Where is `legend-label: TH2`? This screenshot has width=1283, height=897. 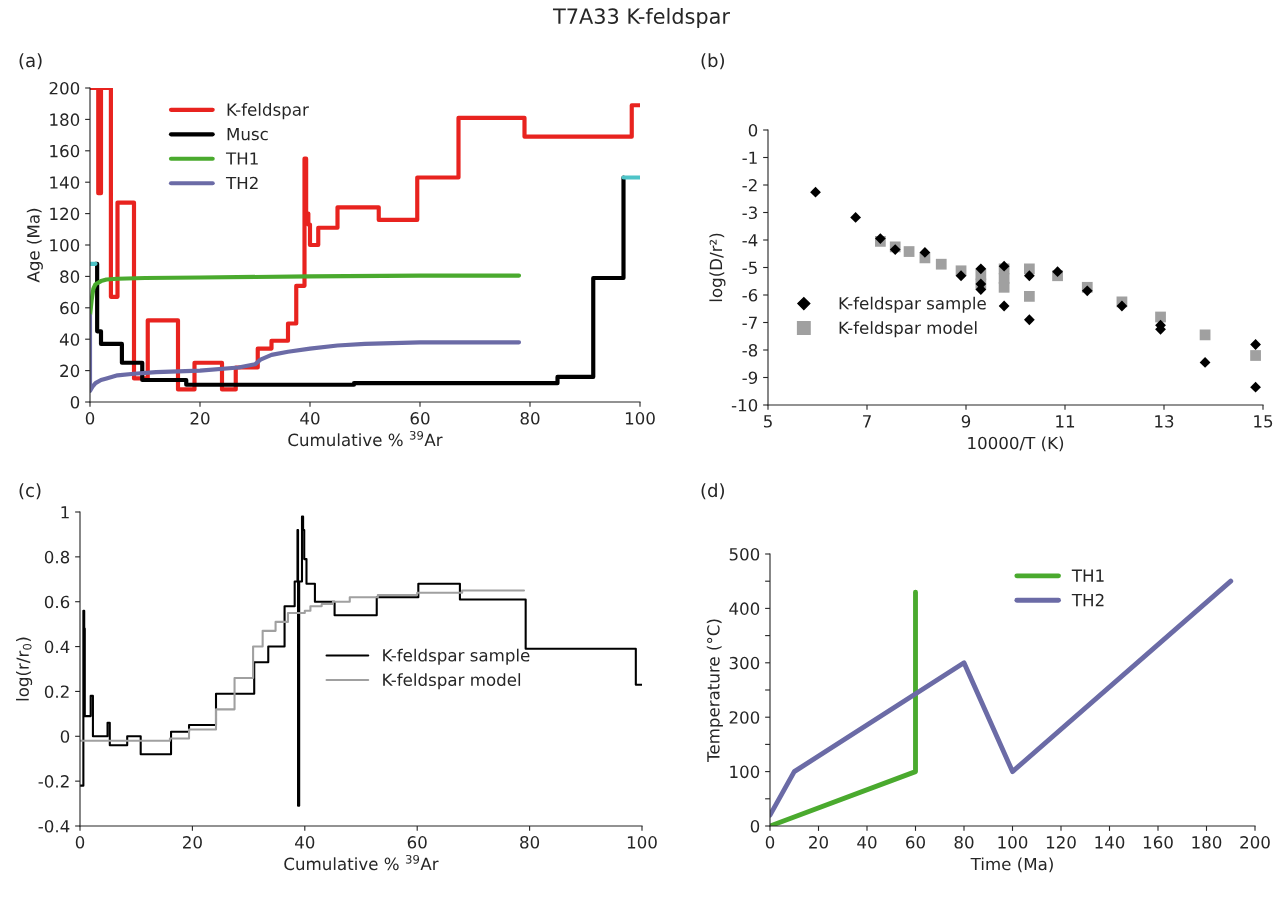
legend-label: TH2 is located at coordinates (241, 183).